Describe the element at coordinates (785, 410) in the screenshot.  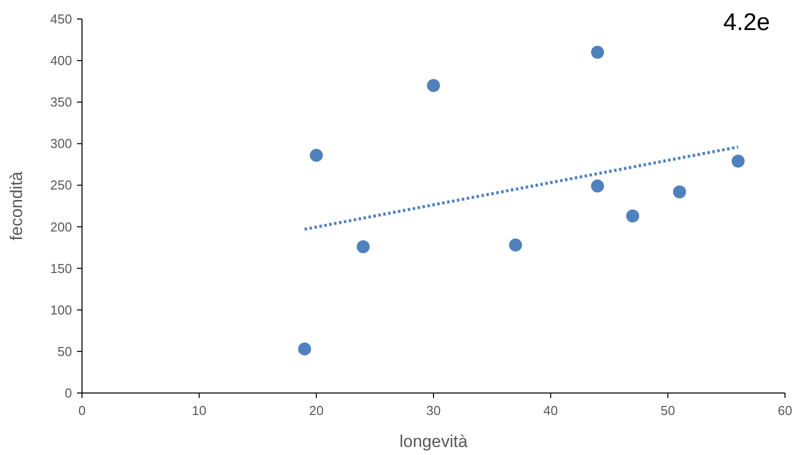
I see `x-tick-label: 60` at that location.